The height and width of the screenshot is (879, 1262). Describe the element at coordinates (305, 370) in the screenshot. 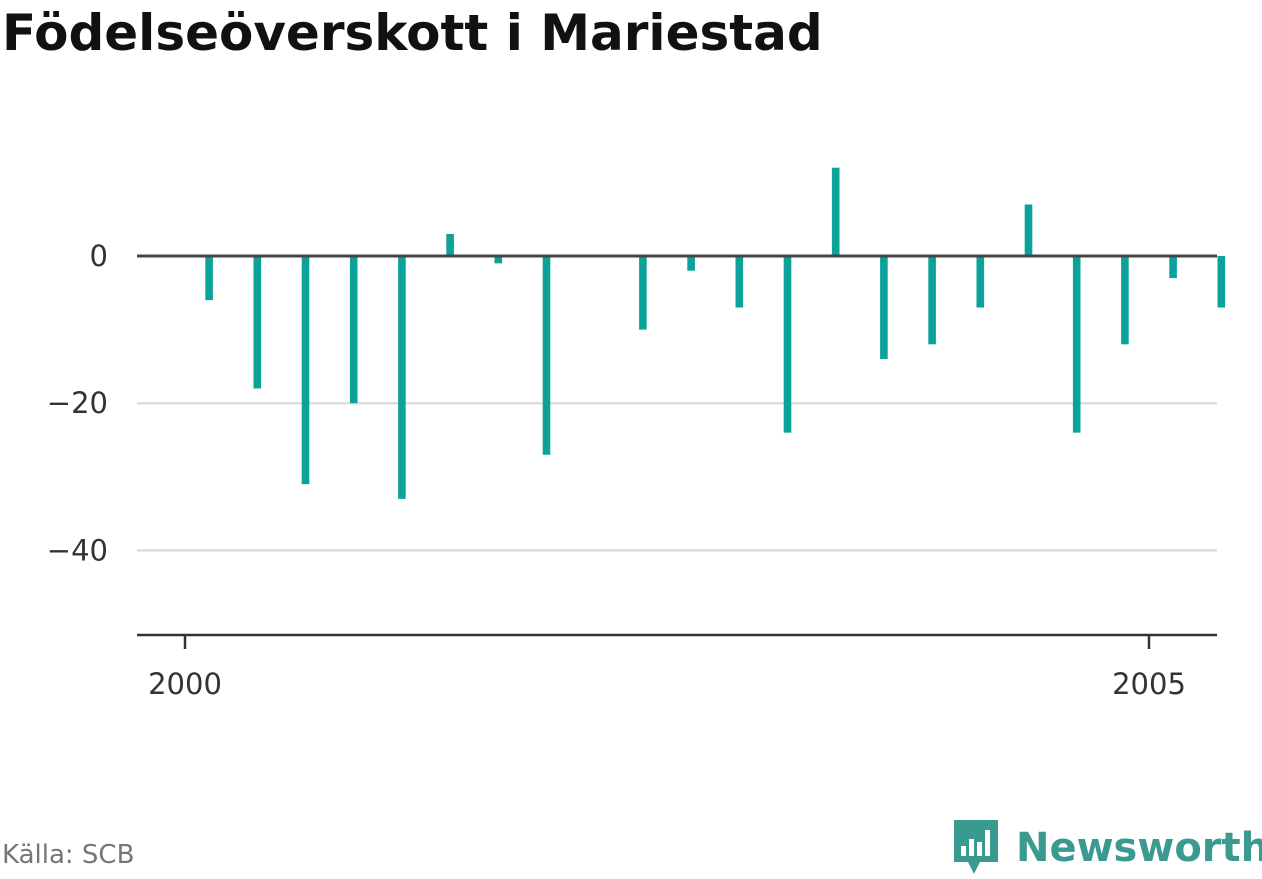

I see `bar-2000Q3` at that location.